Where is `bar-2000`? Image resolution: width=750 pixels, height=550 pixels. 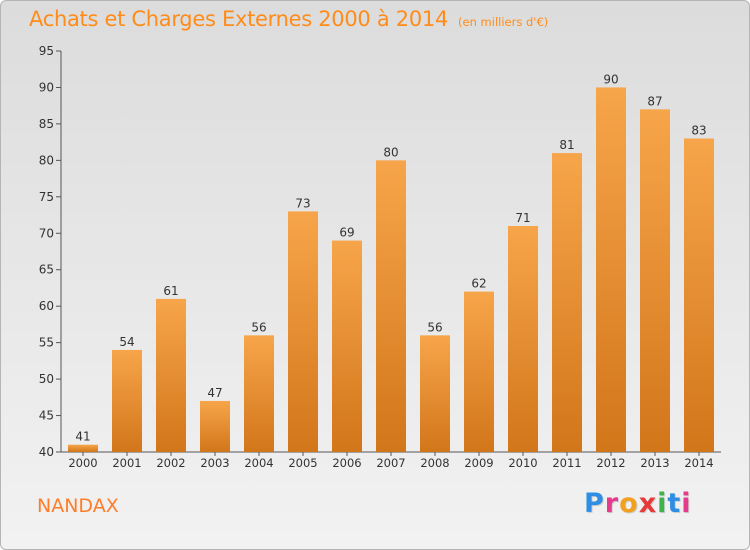
bar-2000 is located at coordinates (83, 448).